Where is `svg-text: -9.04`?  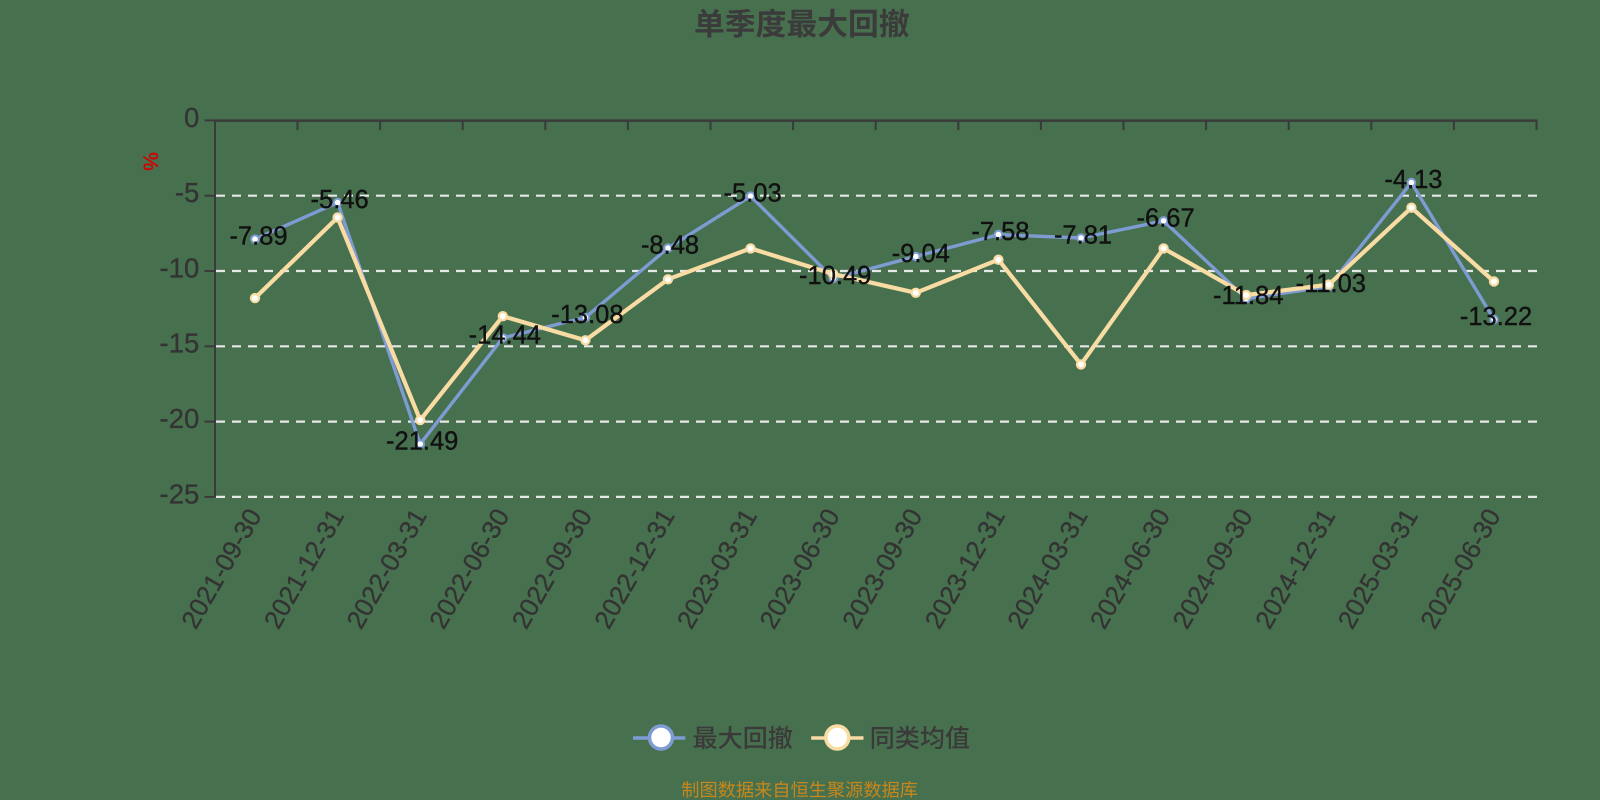
svg-text: -9.04 is located at coordinates (921, 254).